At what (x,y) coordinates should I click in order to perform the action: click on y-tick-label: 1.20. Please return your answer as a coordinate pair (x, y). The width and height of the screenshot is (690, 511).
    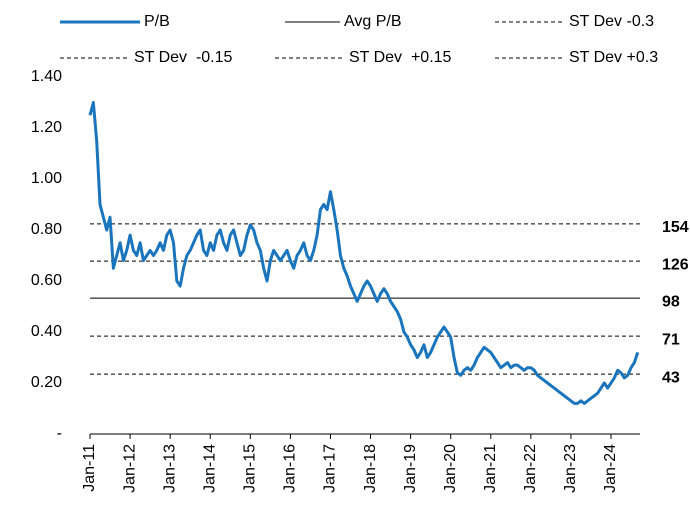
    Looking at the image, I should click on (46, 127).